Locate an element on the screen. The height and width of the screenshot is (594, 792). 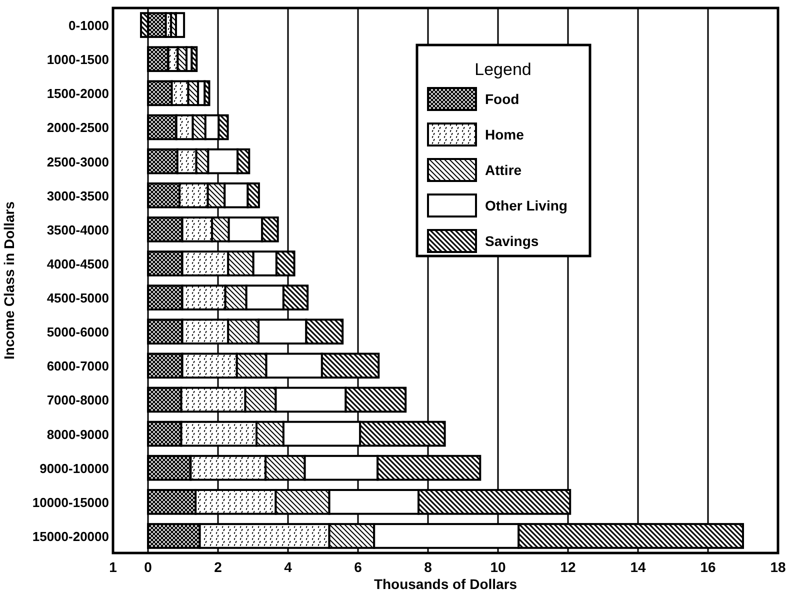
legend-title: Legend is located at coordinates (503, 69).